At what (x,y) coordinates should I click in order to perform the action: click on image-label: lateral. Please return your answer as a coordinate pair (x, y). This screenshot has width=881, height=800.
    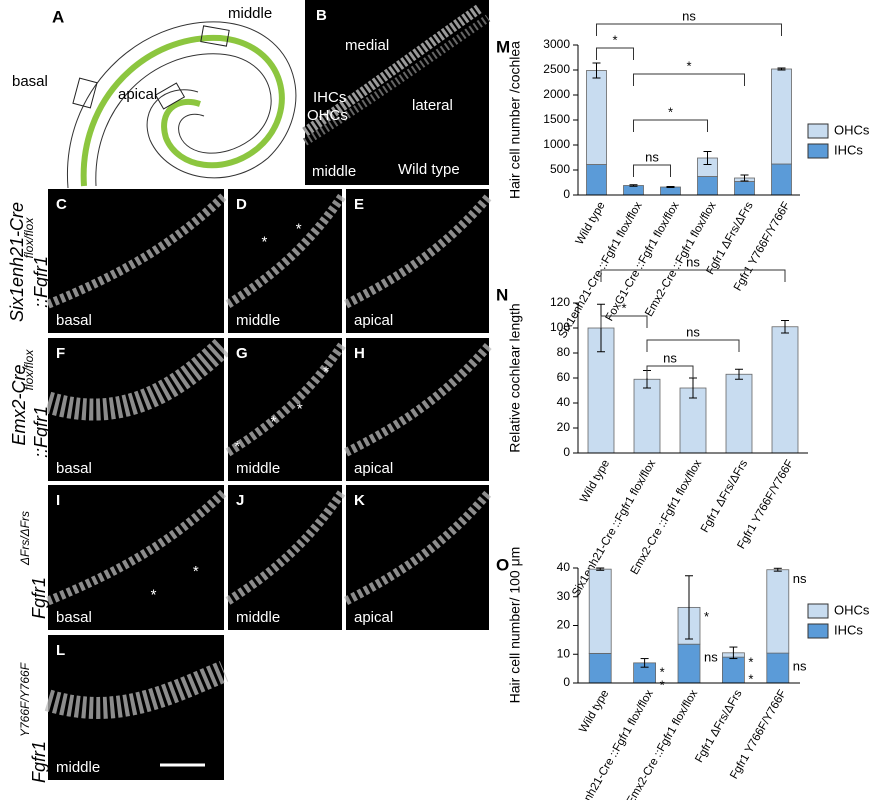
    Looking at the image, I should click on (432, 105).